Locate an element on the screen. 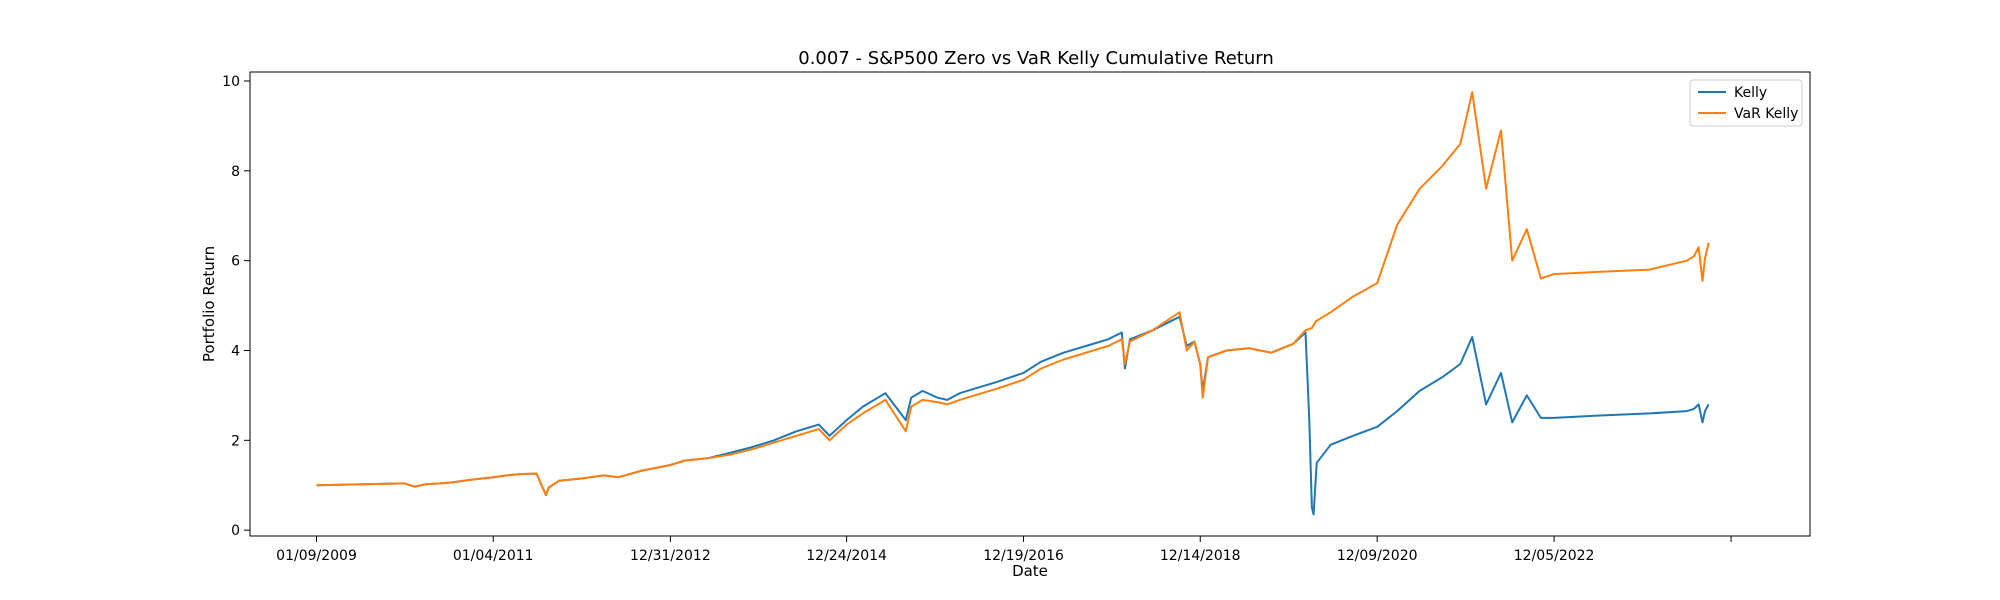 This screenshot has width=2000, height=600. y-tick-label: 6 is located at coordinates (235, 262).